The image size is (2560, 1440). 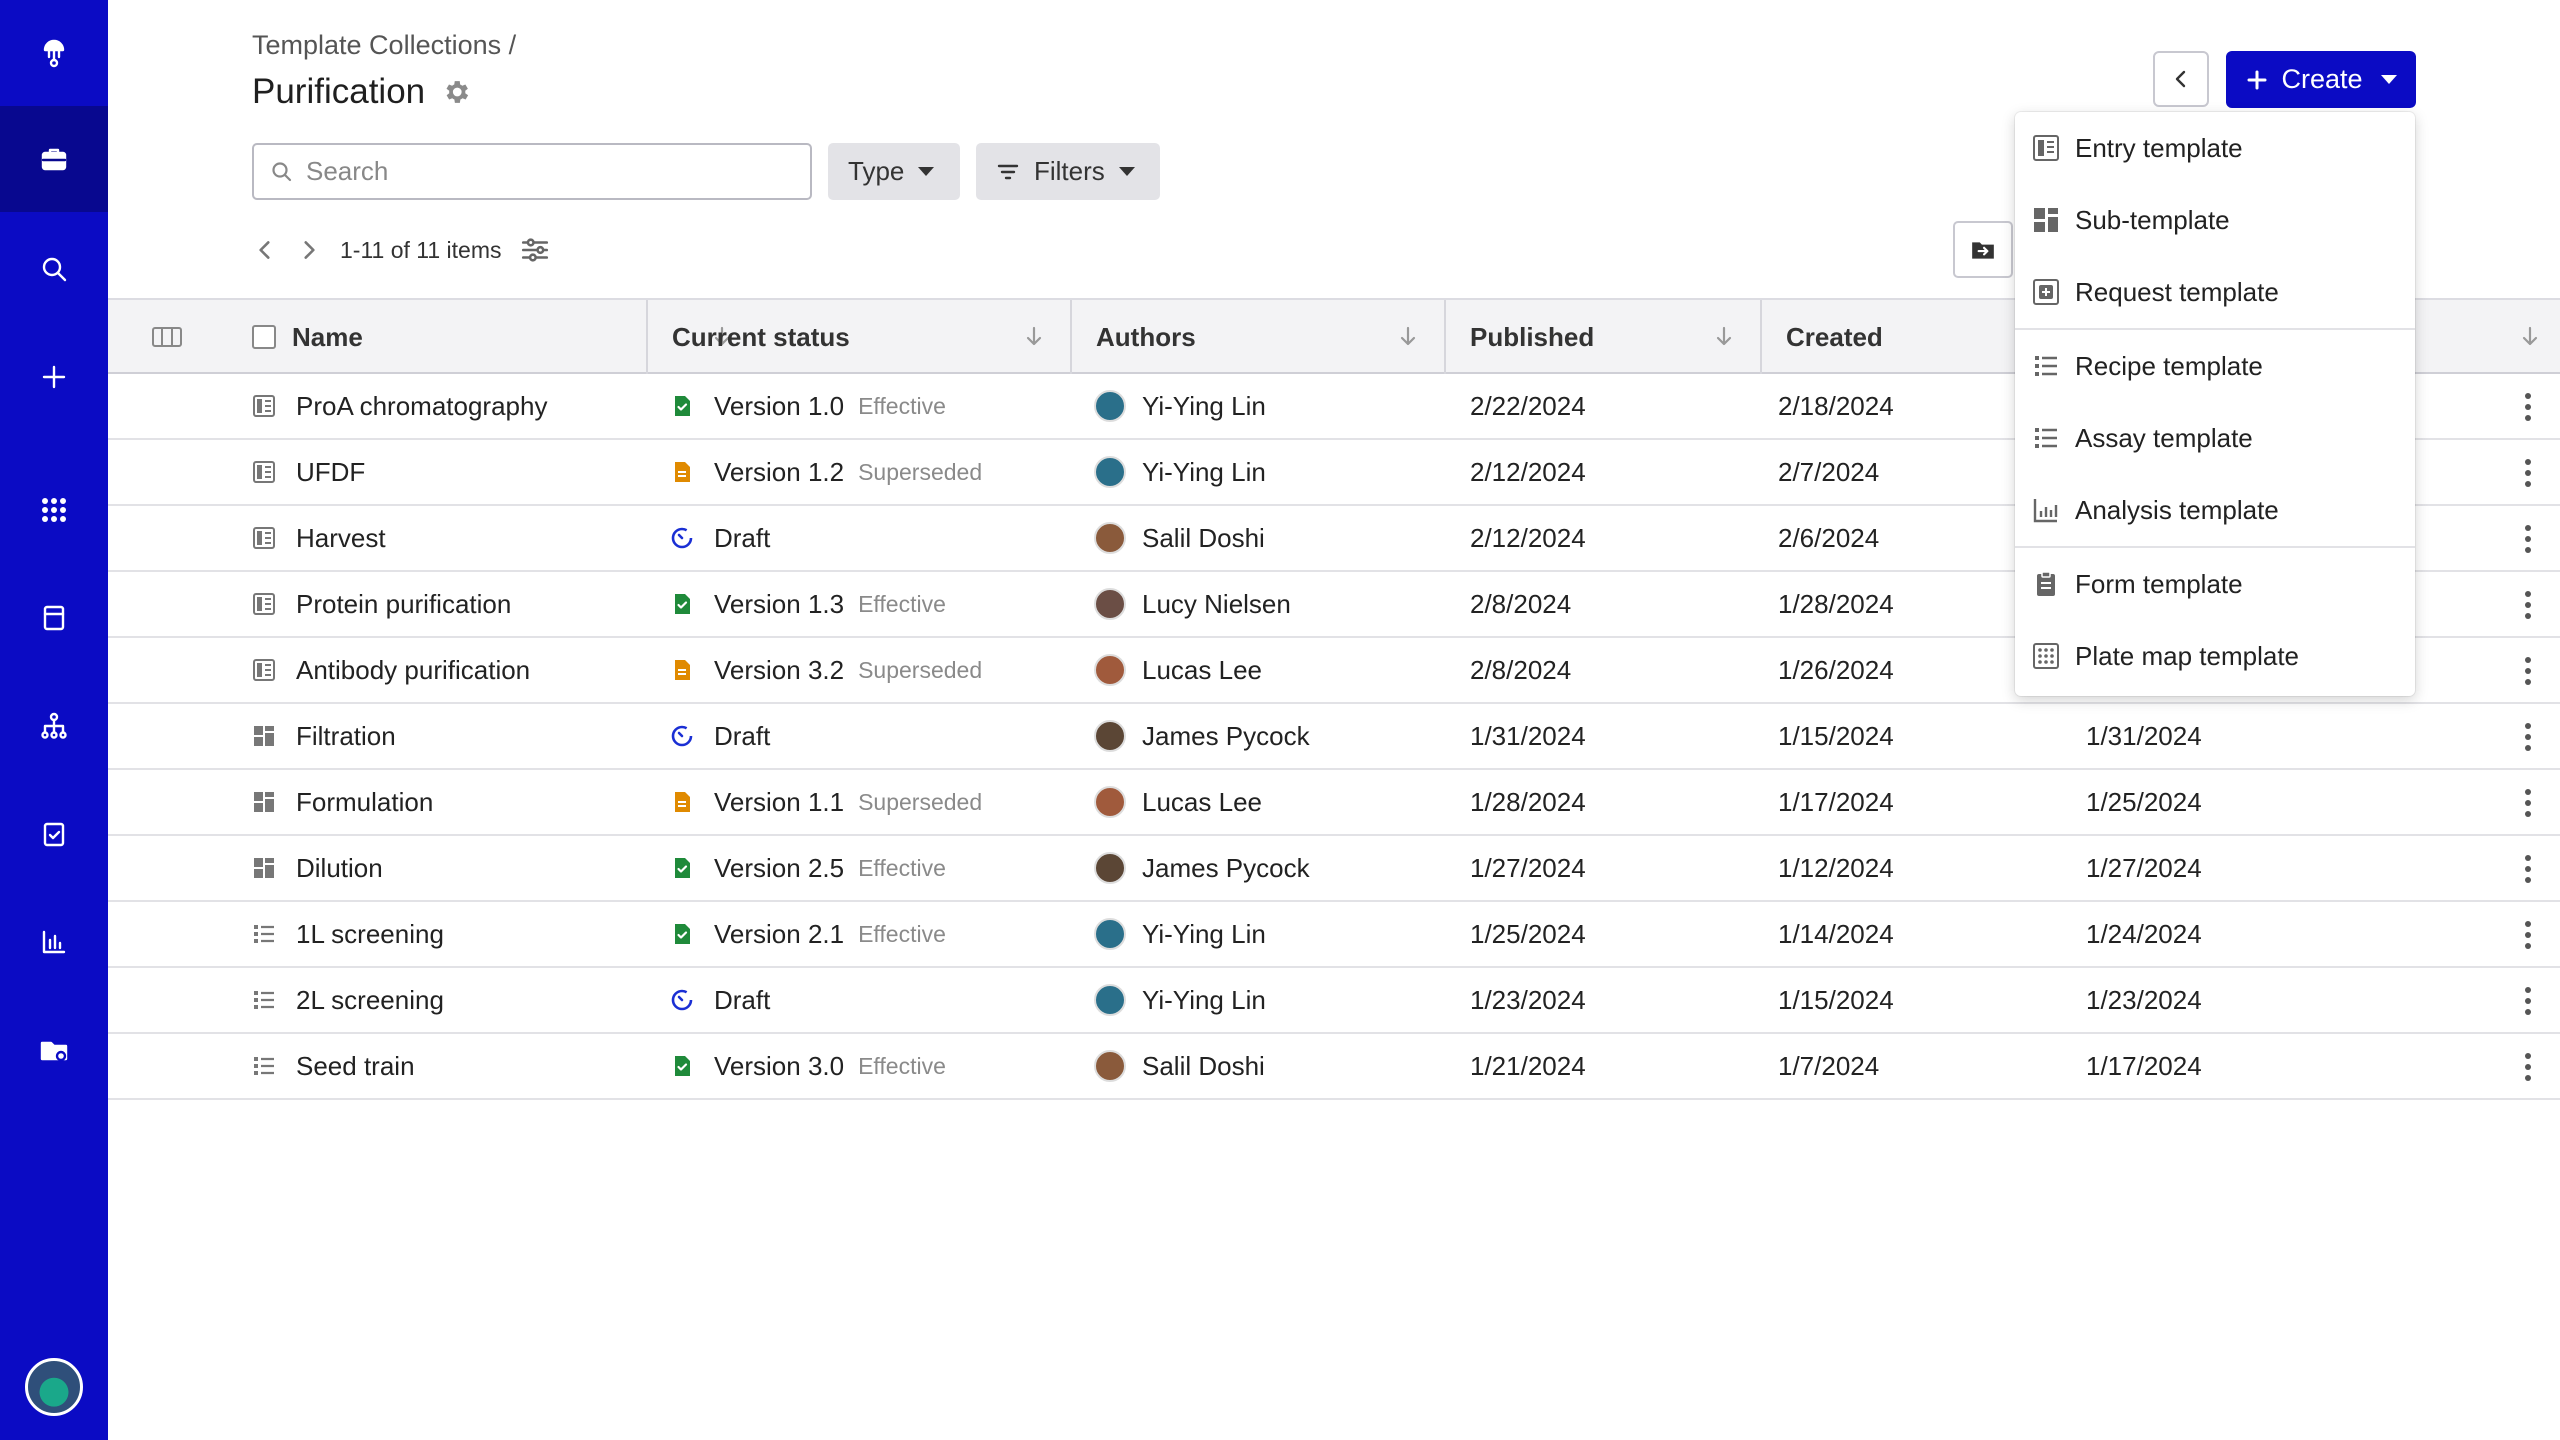 What do you see at coordinates (54, 53) in the screenshot?
I see `app-logo` at bounding box center [54, 53].